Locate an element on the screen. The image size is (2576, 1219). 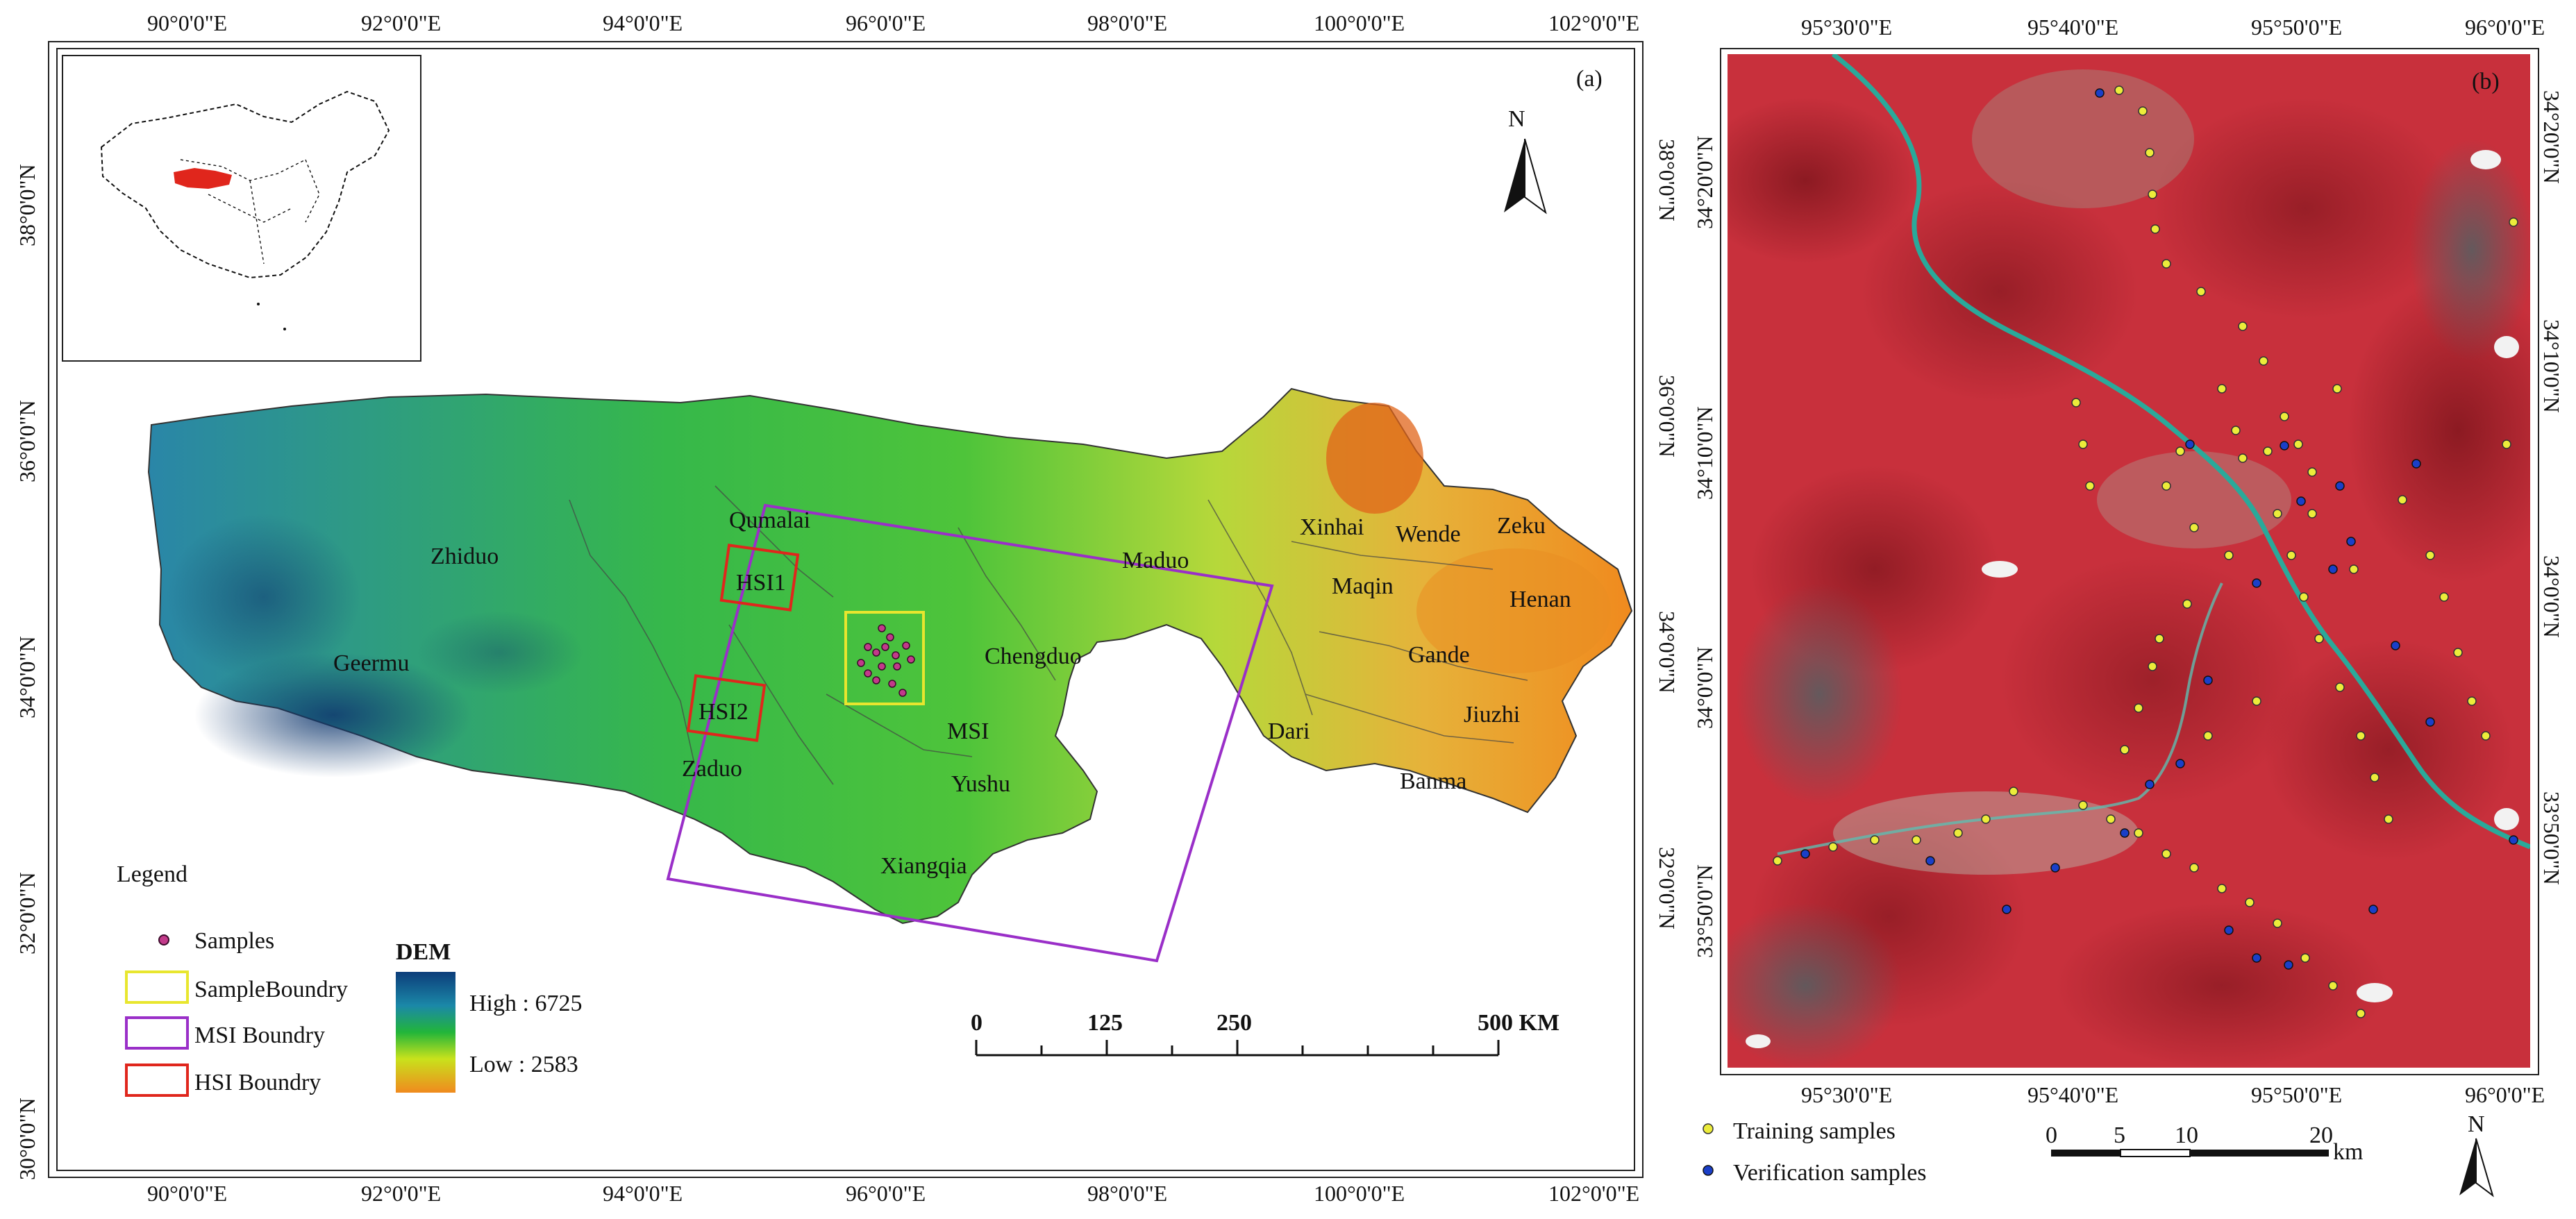
panel-a-tag: (a) is located at coordinates (1589, 79).